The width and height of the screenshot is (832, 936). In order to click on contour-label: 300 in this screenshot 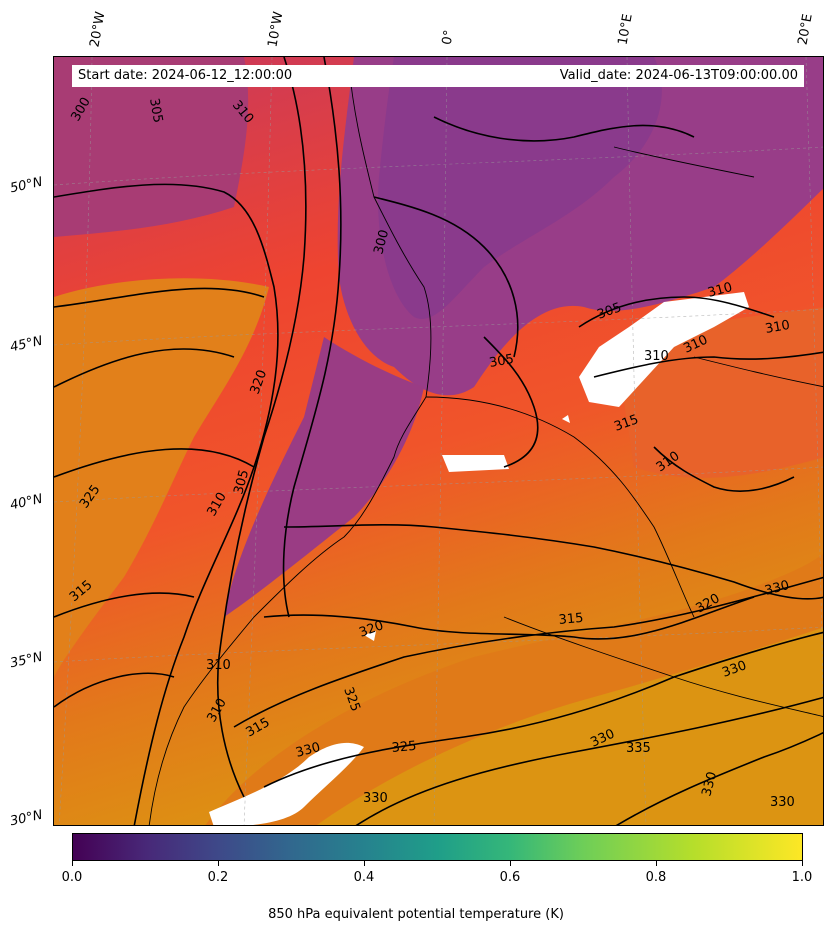, I will do `click(381, 242)`.